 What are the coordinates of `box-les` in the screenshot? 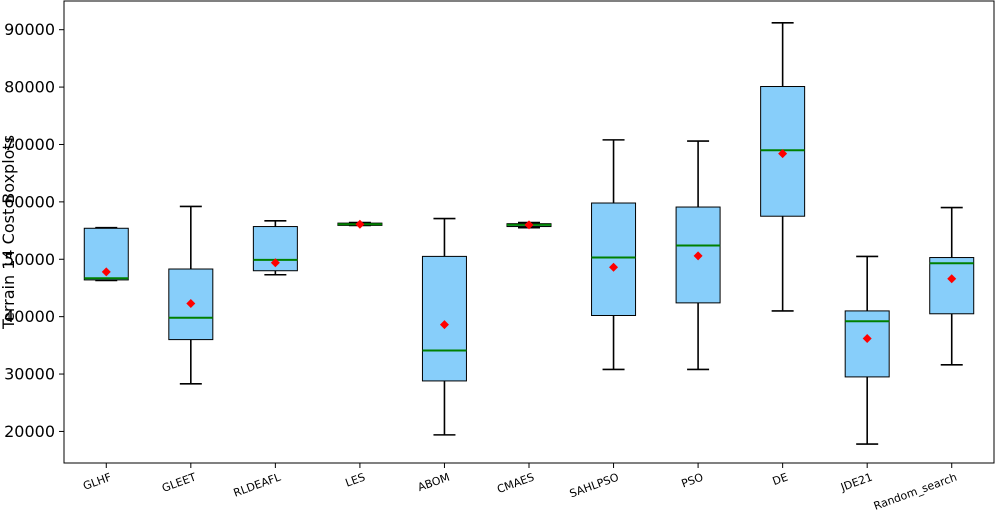 It's located at (360, 224).